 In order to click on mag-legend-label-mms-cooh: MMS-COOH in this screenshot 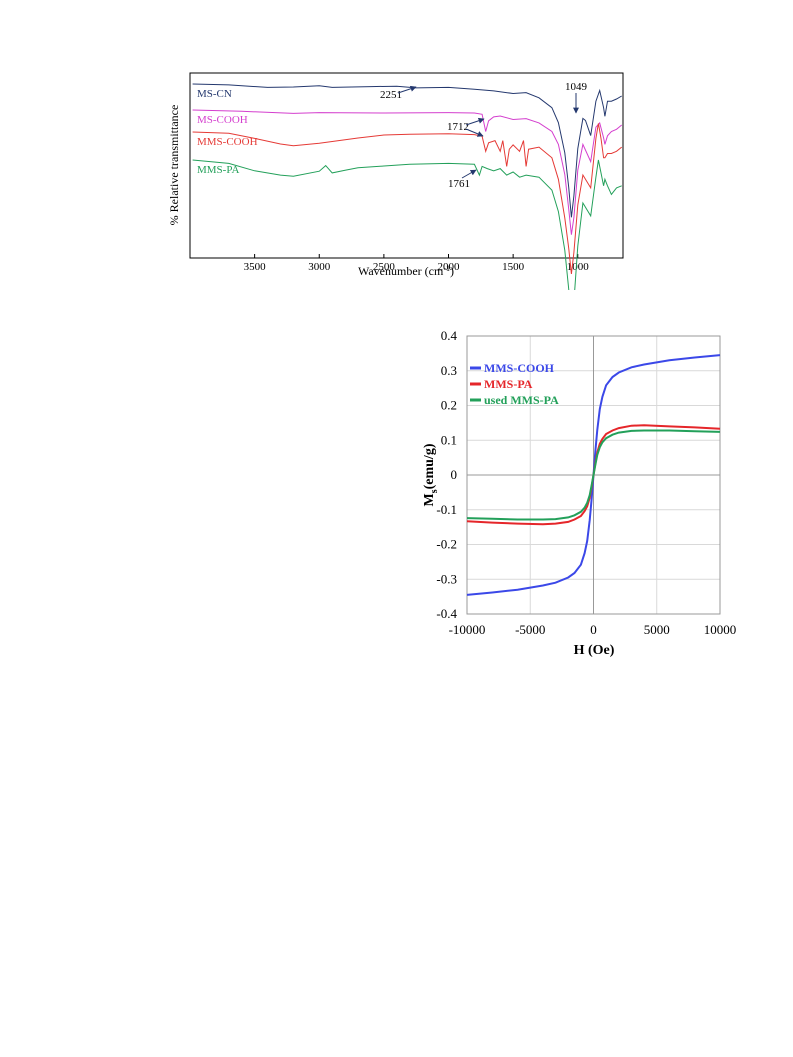, I will do `click(519, 368)`.